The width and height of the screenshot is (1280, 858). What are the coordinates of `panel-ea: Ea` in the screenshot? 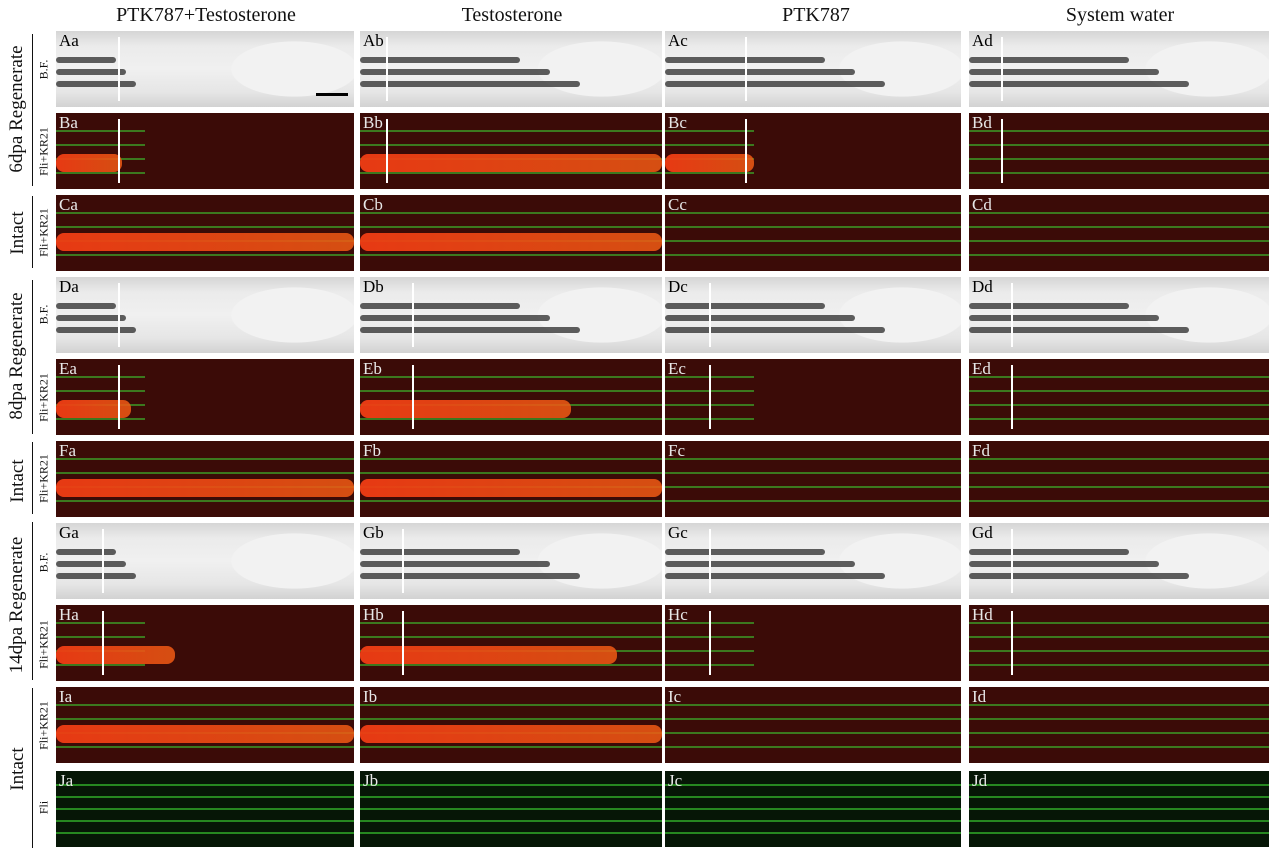 It's located at (205, 397).